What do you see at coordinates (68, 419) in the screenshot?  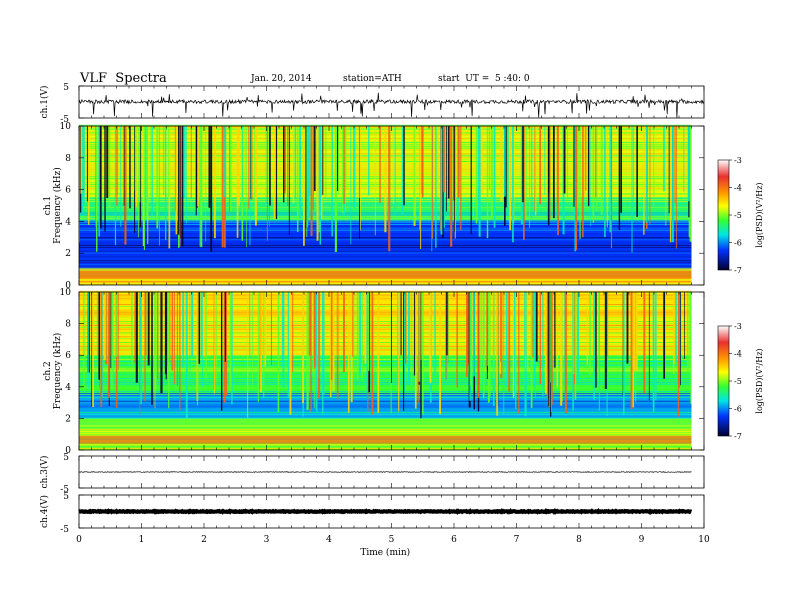 I see `y-tick-label: 2` at bounding box center [68, 419].